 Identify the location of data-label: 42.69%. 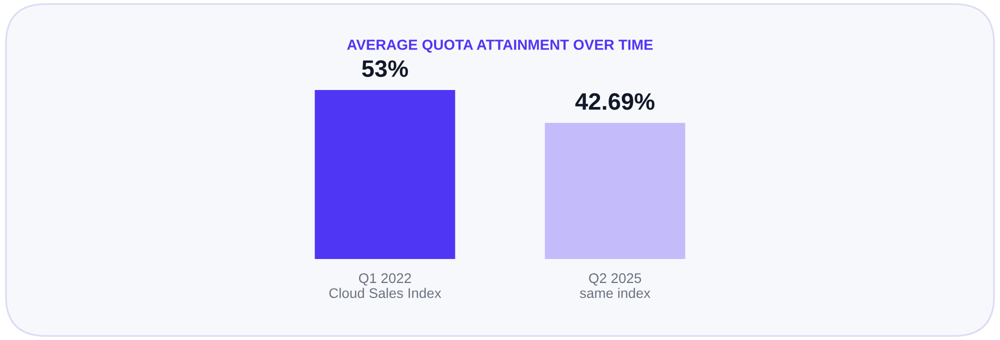
(614, 101).